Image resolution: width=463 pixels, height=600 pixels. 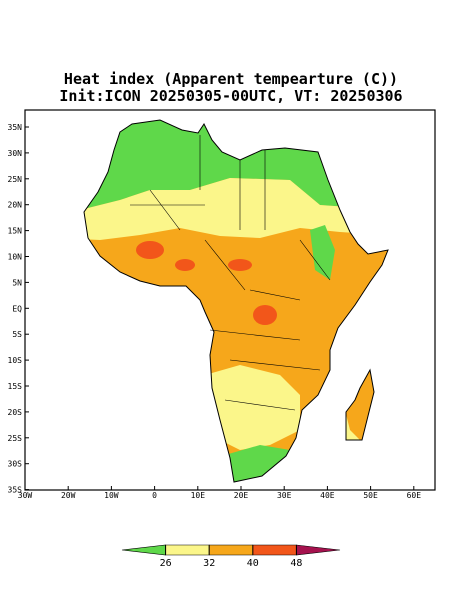 What do you see at coordinates (241, 495) in the screenshot?
I see `x-tick-label: 20E` at bounding box center [241, 495].